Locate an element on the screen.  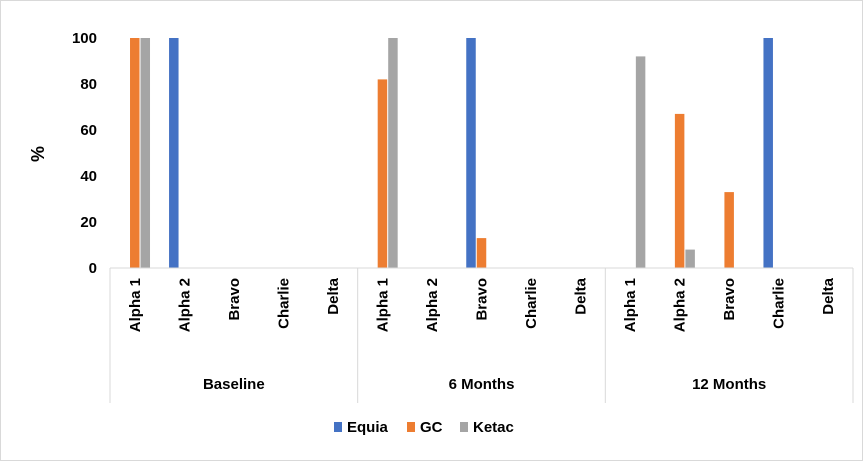
y-tick-label: 40 is located at coordinates (88, 176).